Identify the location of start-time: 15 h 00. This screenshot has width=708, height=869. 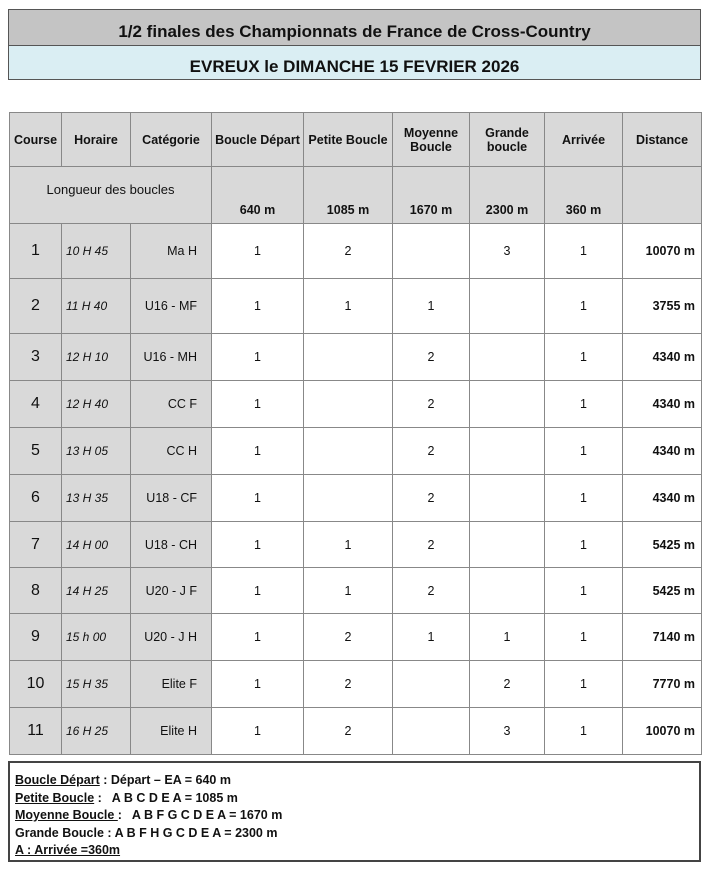
(96, 637).